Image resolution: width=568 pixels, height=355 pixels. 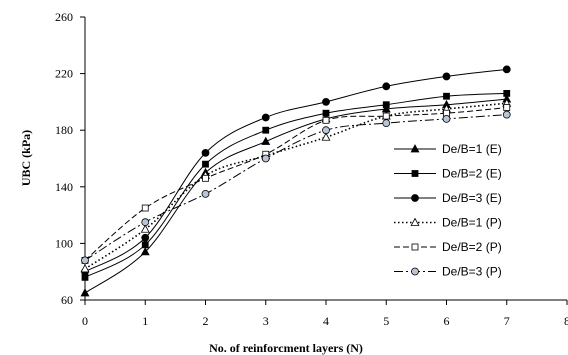 I want to click on legend-label: De/B=3 (E), so click(x=472, y=198).